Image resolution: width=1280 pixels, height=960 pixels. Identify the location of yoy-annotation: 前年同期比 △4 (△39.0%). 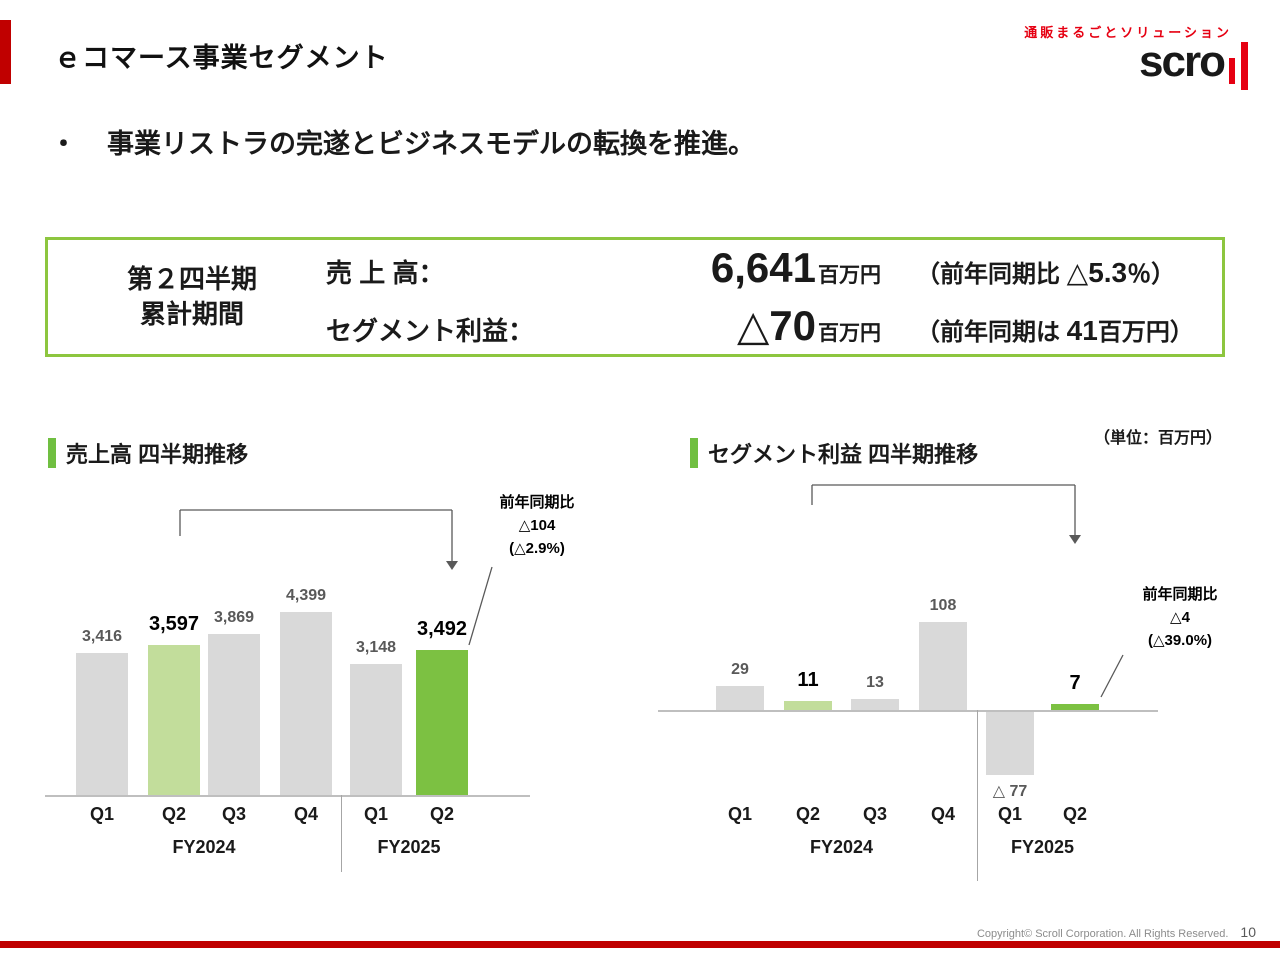
(1180, 617).